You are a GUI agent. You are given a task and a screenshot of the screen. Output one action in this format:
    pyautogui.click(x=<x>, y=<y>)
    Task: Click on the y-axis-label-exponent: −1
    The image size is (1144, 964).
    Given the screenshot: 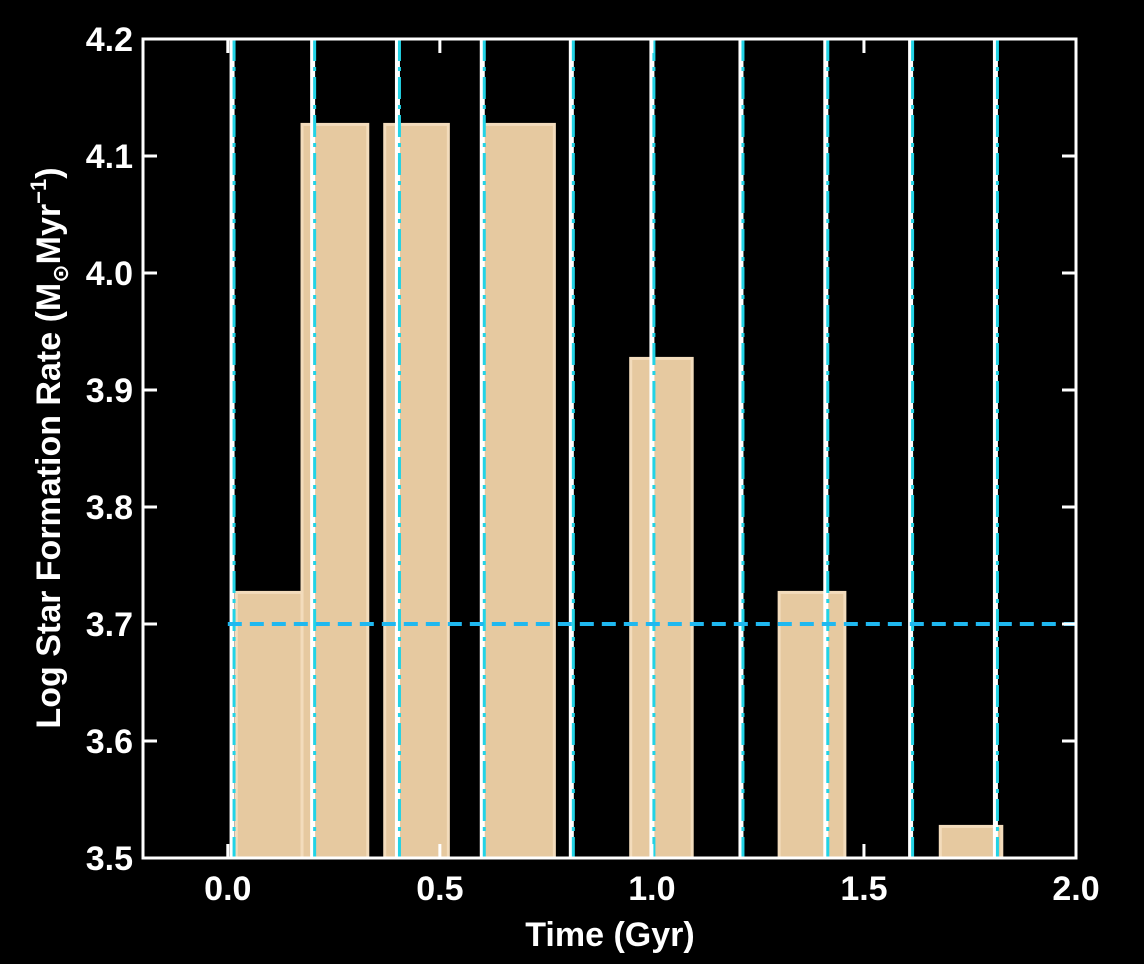 What is the action you would take?
    pyautogui.click(x=38, y=191)
    